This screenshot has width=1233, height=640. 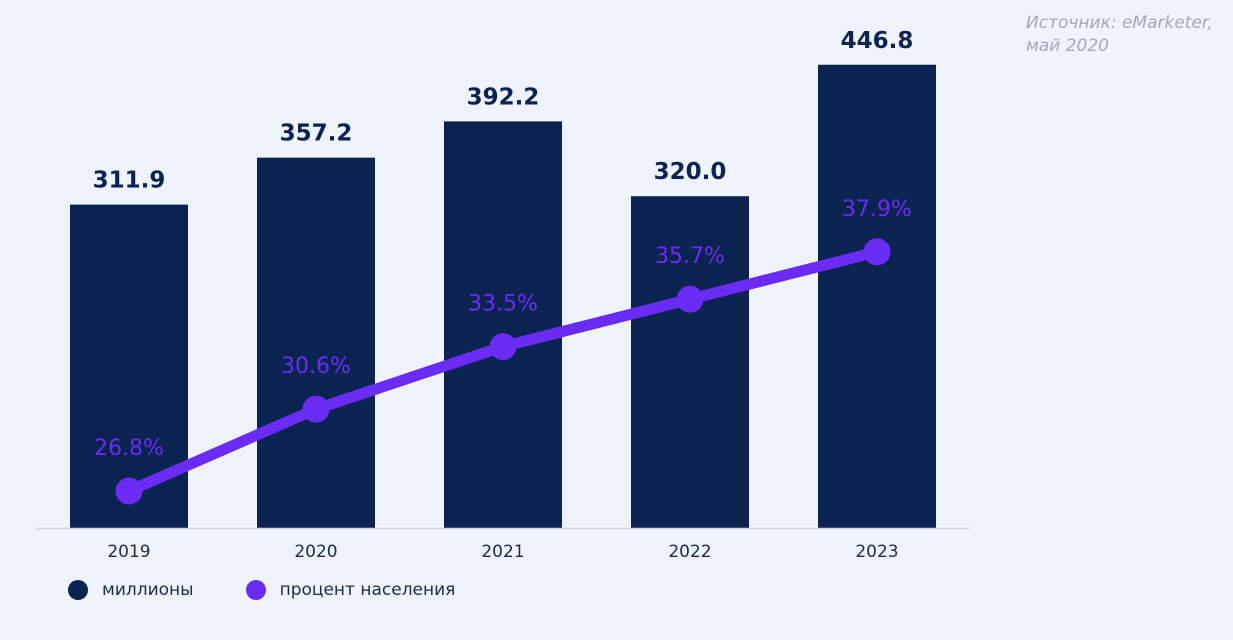 I want to click on legend: миллионы процент населения, so click(x=287, y=590).